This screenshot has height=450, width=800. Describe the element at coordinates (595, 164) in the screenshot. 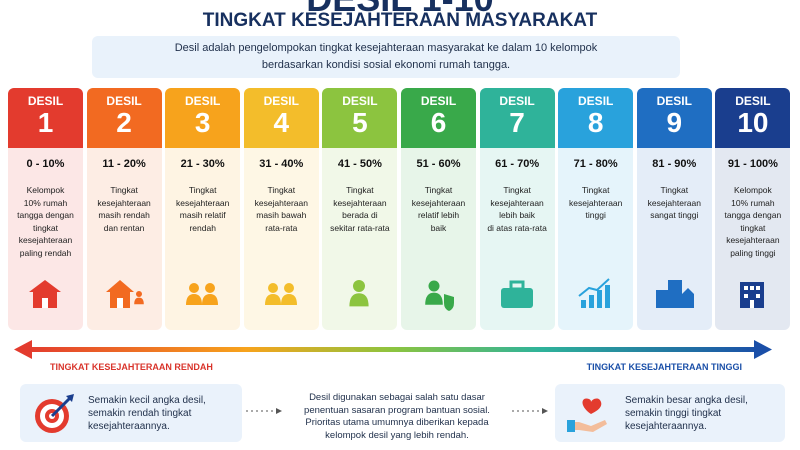

I see `decile-range: 71 - 80%` at that location.